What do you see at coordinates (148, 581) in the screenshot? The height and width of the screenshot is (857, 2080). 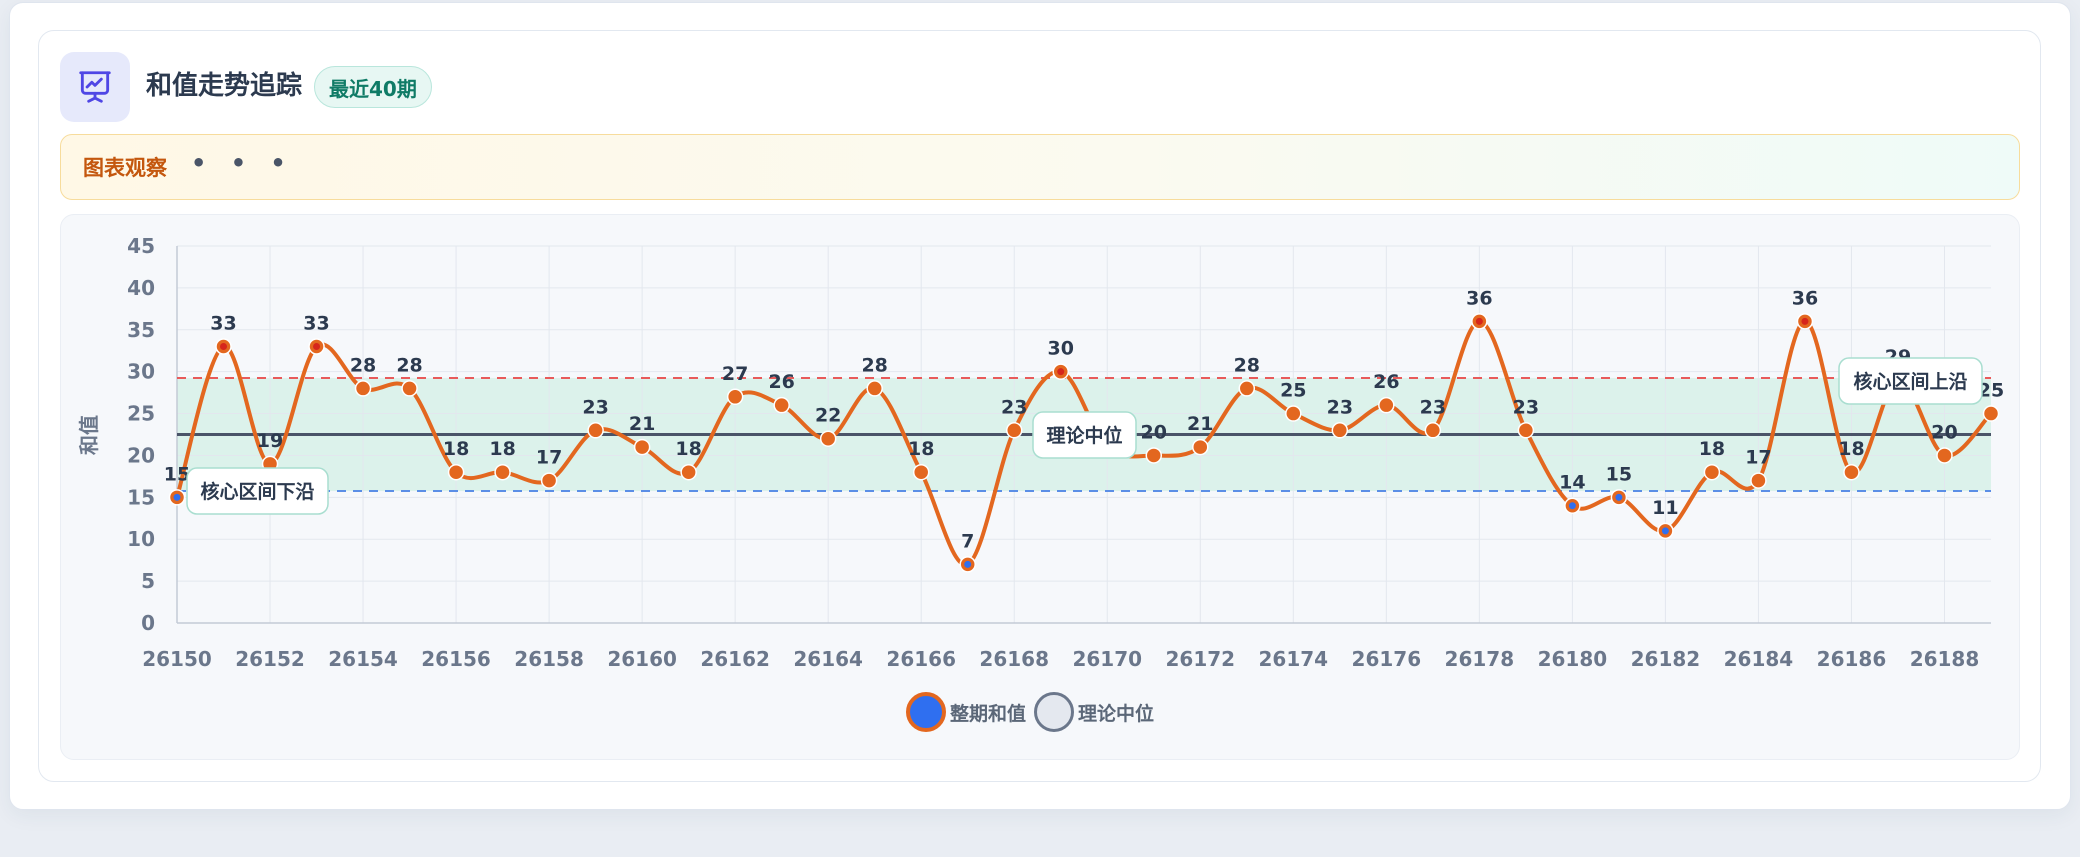 I see `y-tick-label: 5` at bounding box center [148, 581].